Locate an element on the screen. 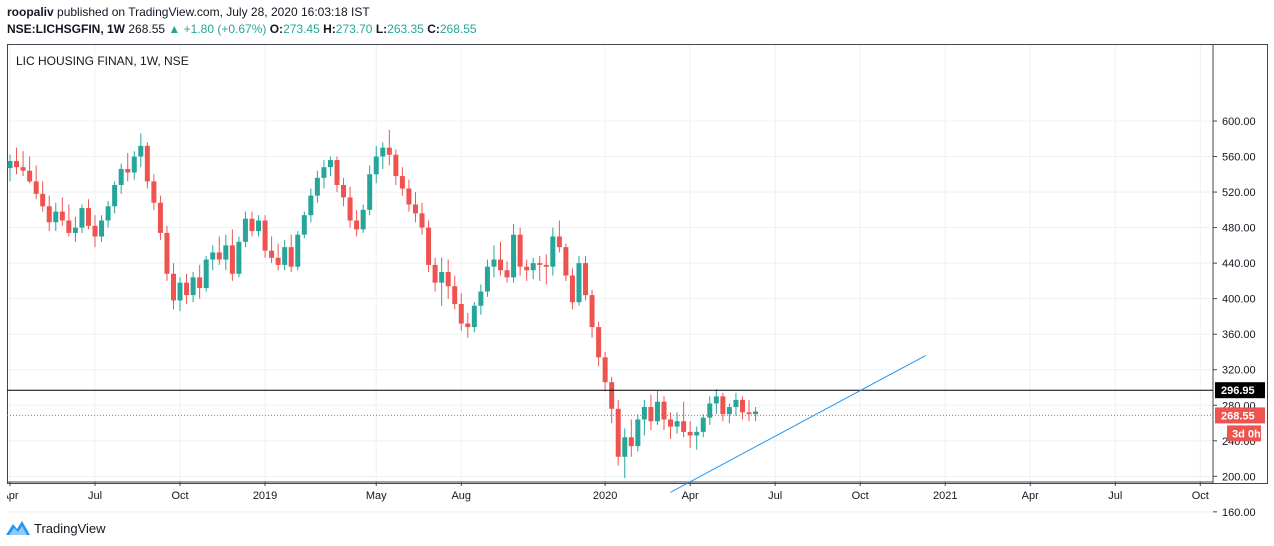  change-value: +1.80 (+0.67%) is located at coordinates (225, 29).